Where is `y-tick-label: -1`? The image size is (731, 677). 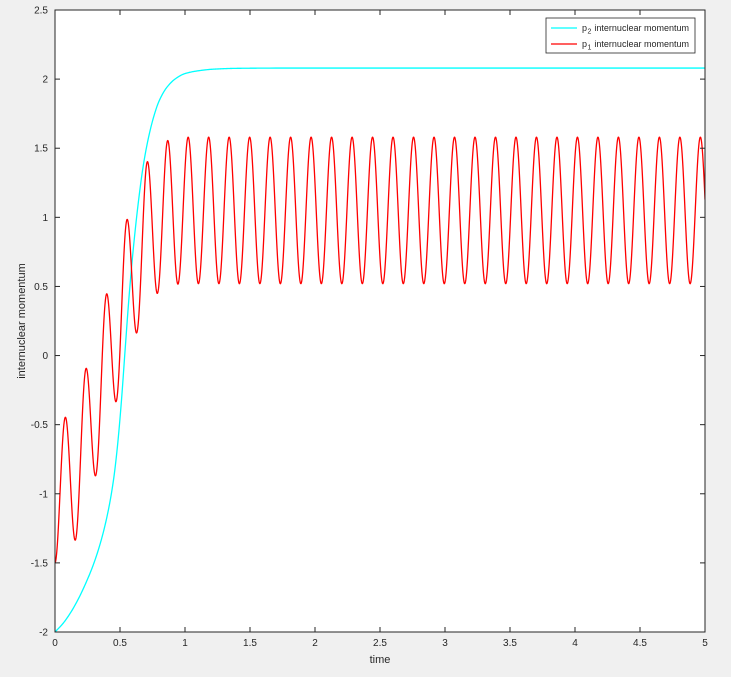
y-tick-label: -1 is located at coordinates (43, 494).